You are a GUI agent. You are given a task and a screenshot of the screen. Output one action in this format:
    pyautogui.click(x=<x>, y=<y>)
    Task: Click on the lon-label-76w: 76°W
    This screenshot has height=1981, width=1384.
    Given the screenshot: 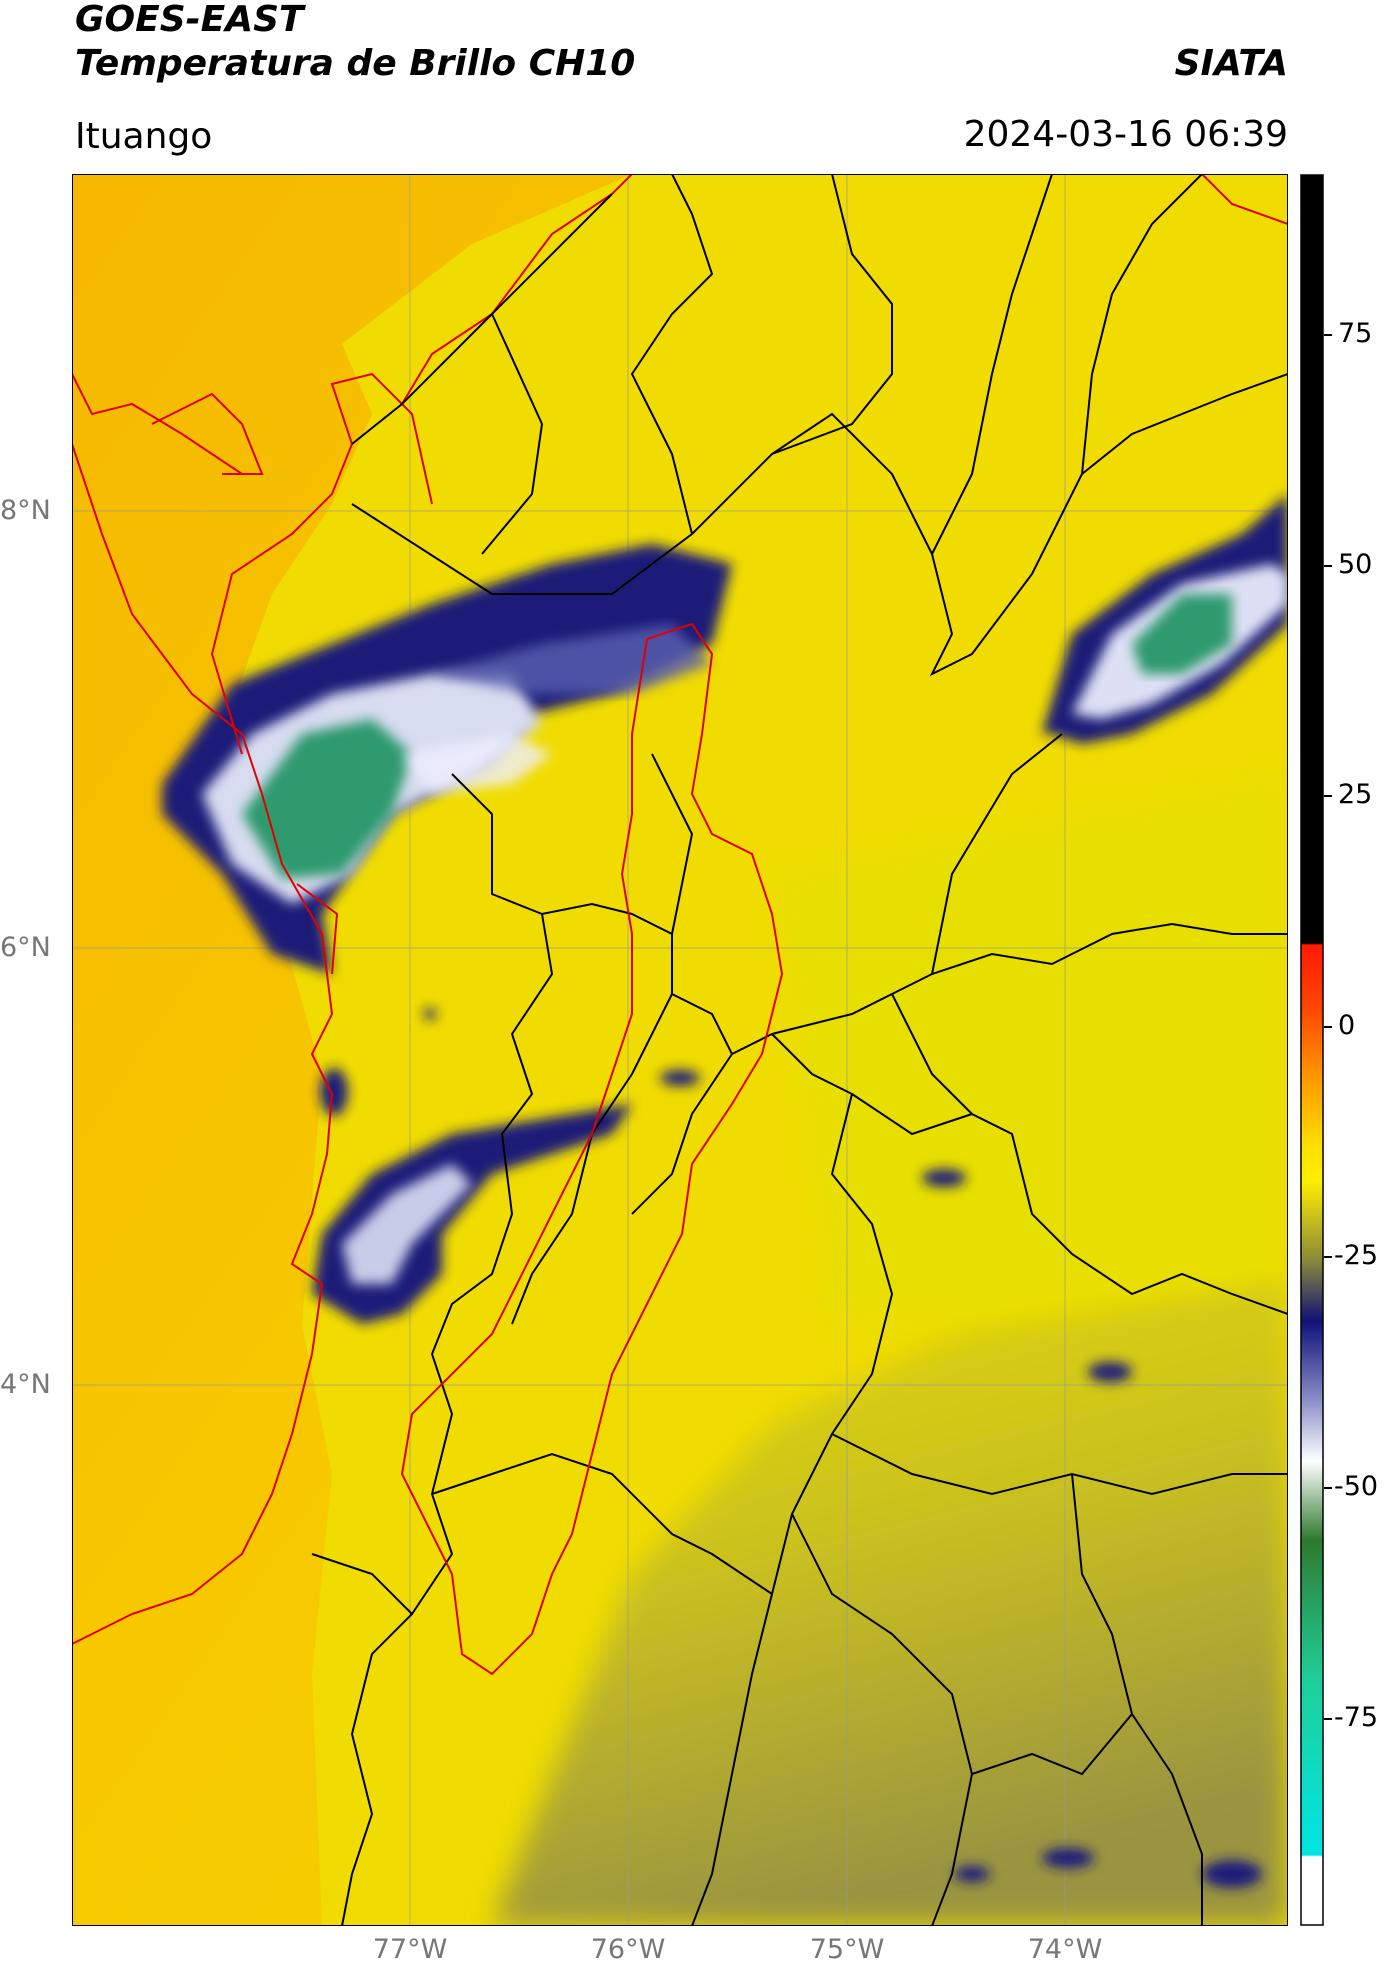 What is the action you would take?
    pyautogui.click(x=628, y=1949)
    